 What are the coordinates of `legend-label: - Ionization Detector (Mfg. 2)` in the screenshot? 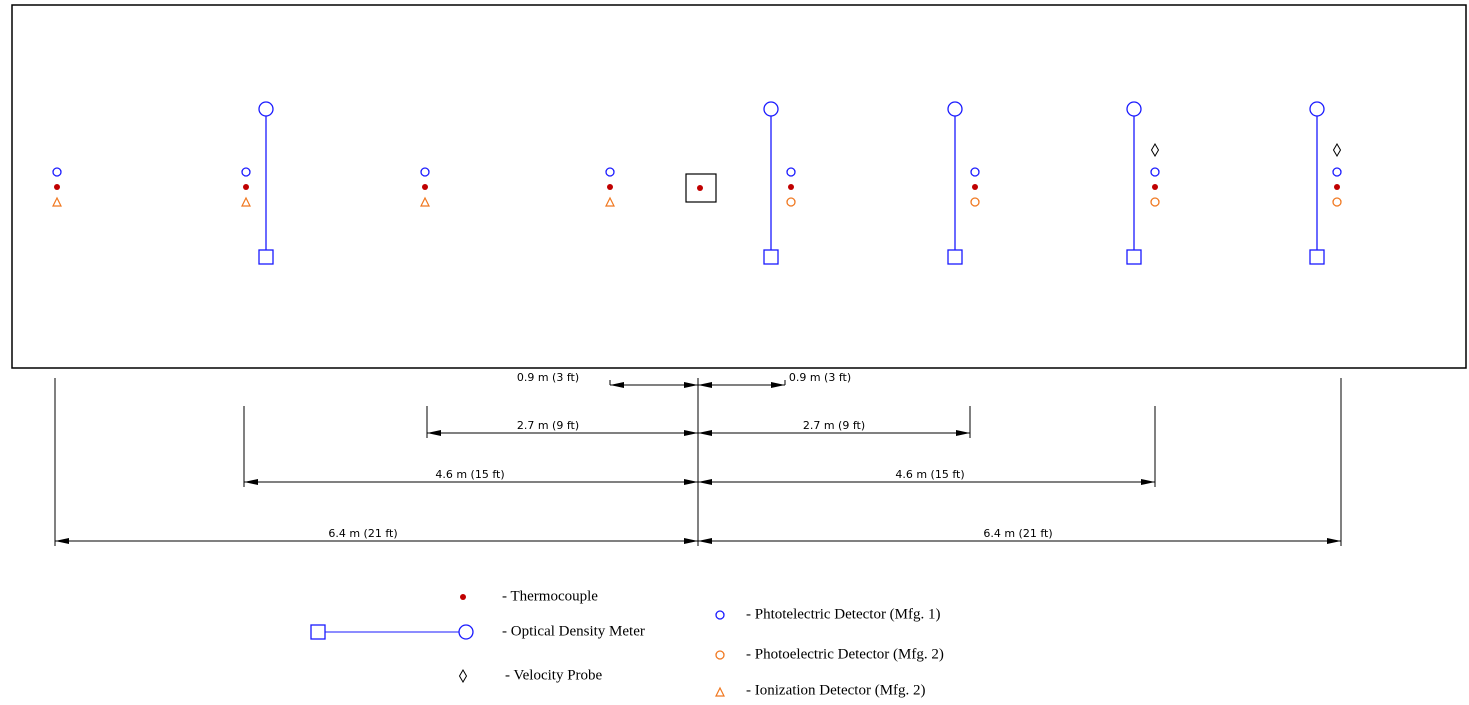 It's located at (836, 690).